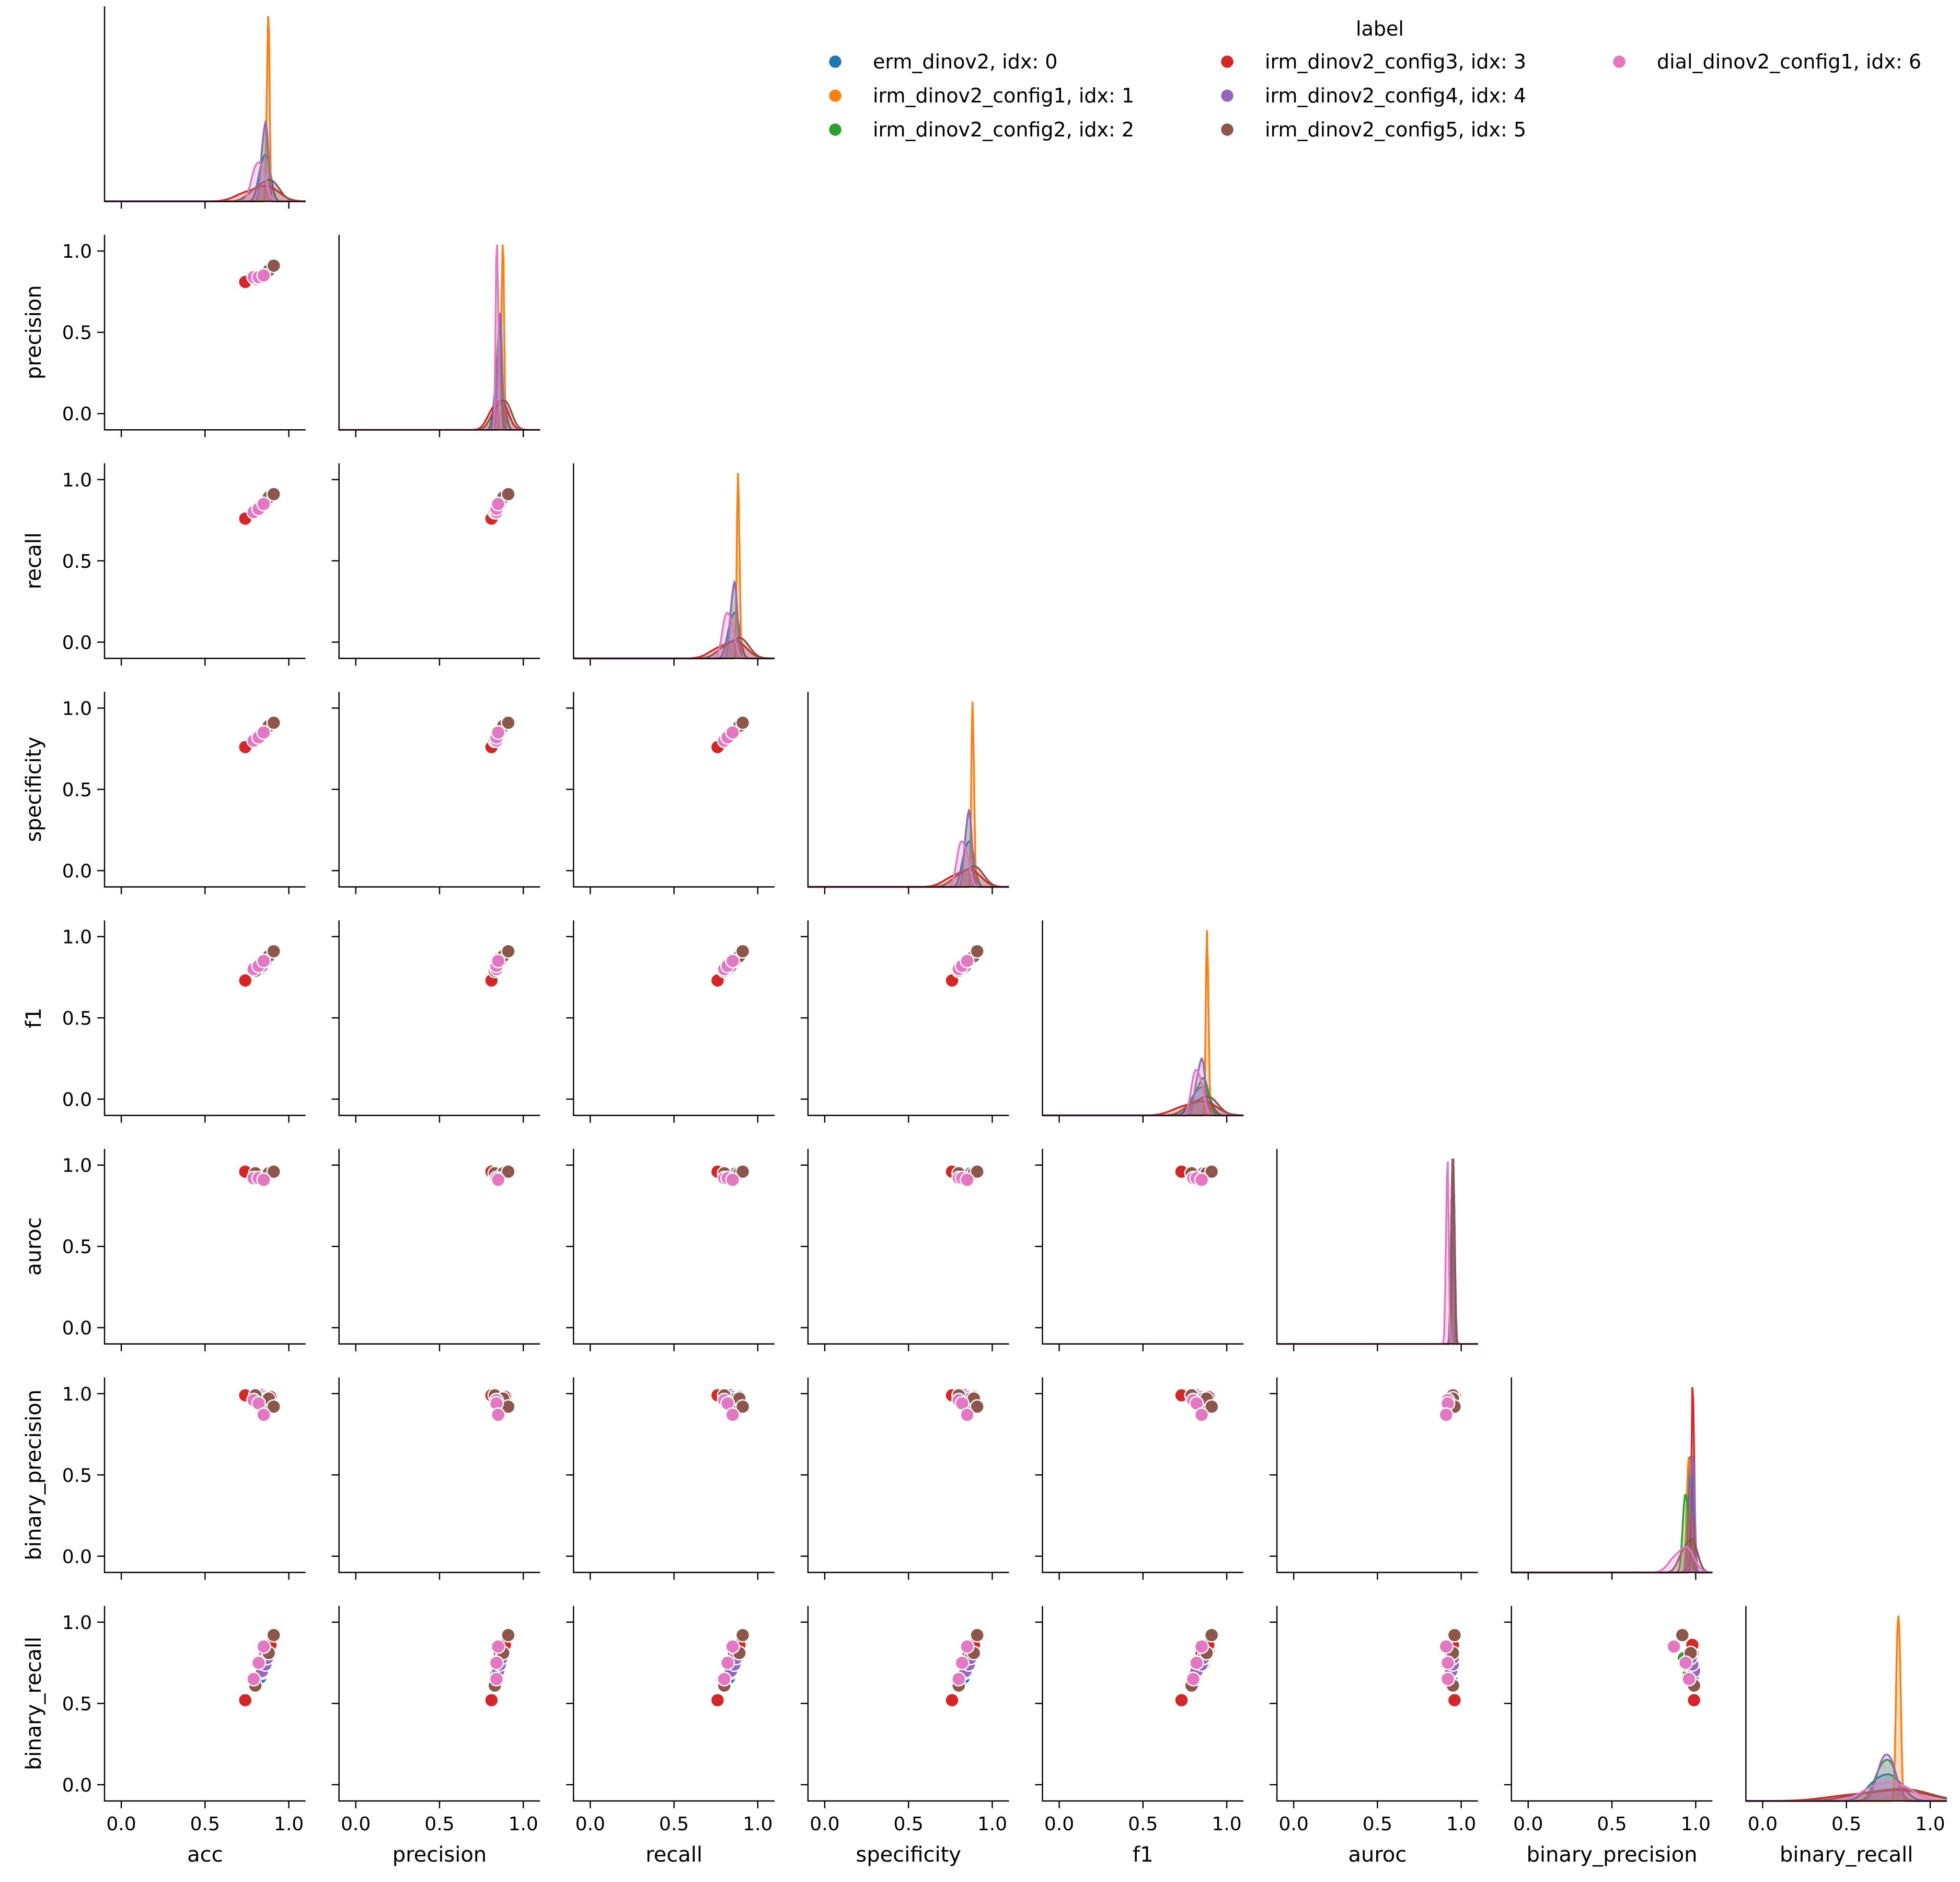  Describe the element at coordinates (670, 1250) in the screenshot. I see `panel-auroc-vs-recall` at that location.